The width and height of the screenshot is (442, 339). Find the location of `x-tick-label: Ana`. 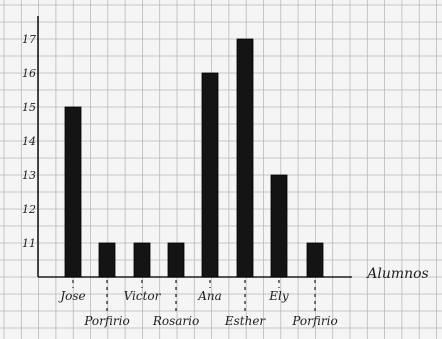

x-tick-label: Ana is located at coordinates (209, 296).